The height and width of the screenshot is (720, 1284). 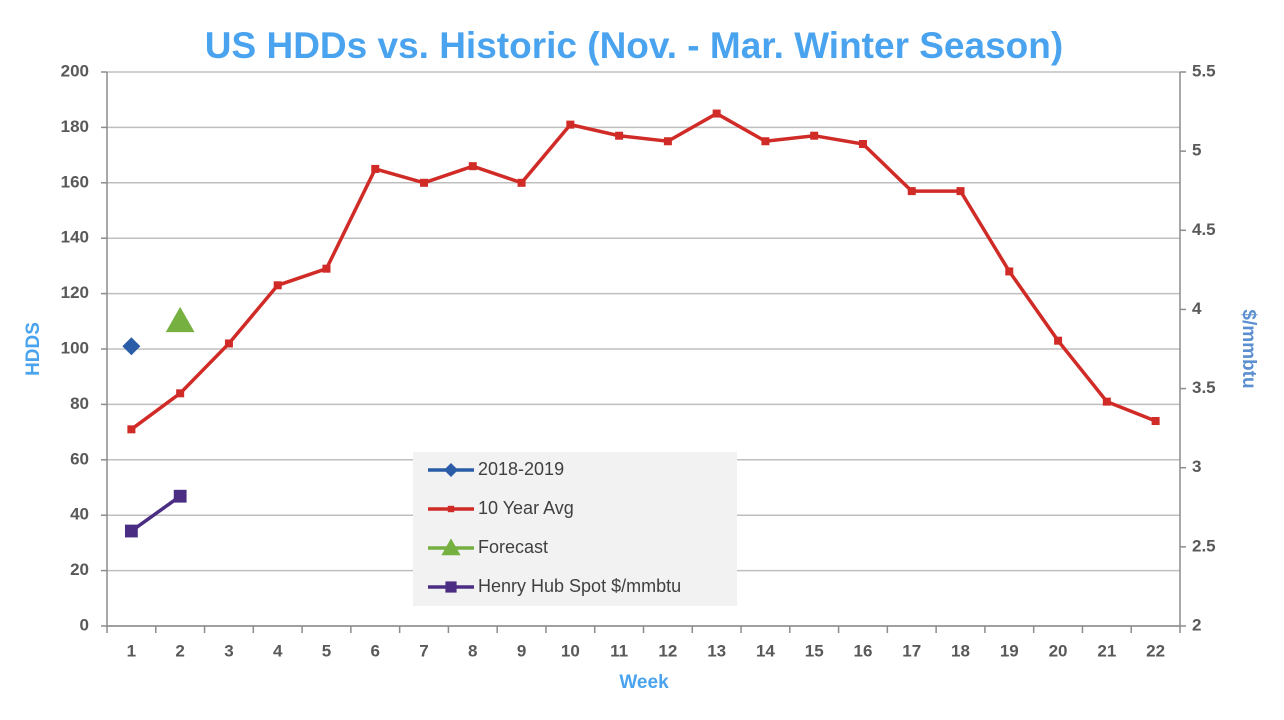 What do you see at coordinates (75, 237) in the screenshot?
I see `y-tick-label: 140` at bounding box center [75, 237].